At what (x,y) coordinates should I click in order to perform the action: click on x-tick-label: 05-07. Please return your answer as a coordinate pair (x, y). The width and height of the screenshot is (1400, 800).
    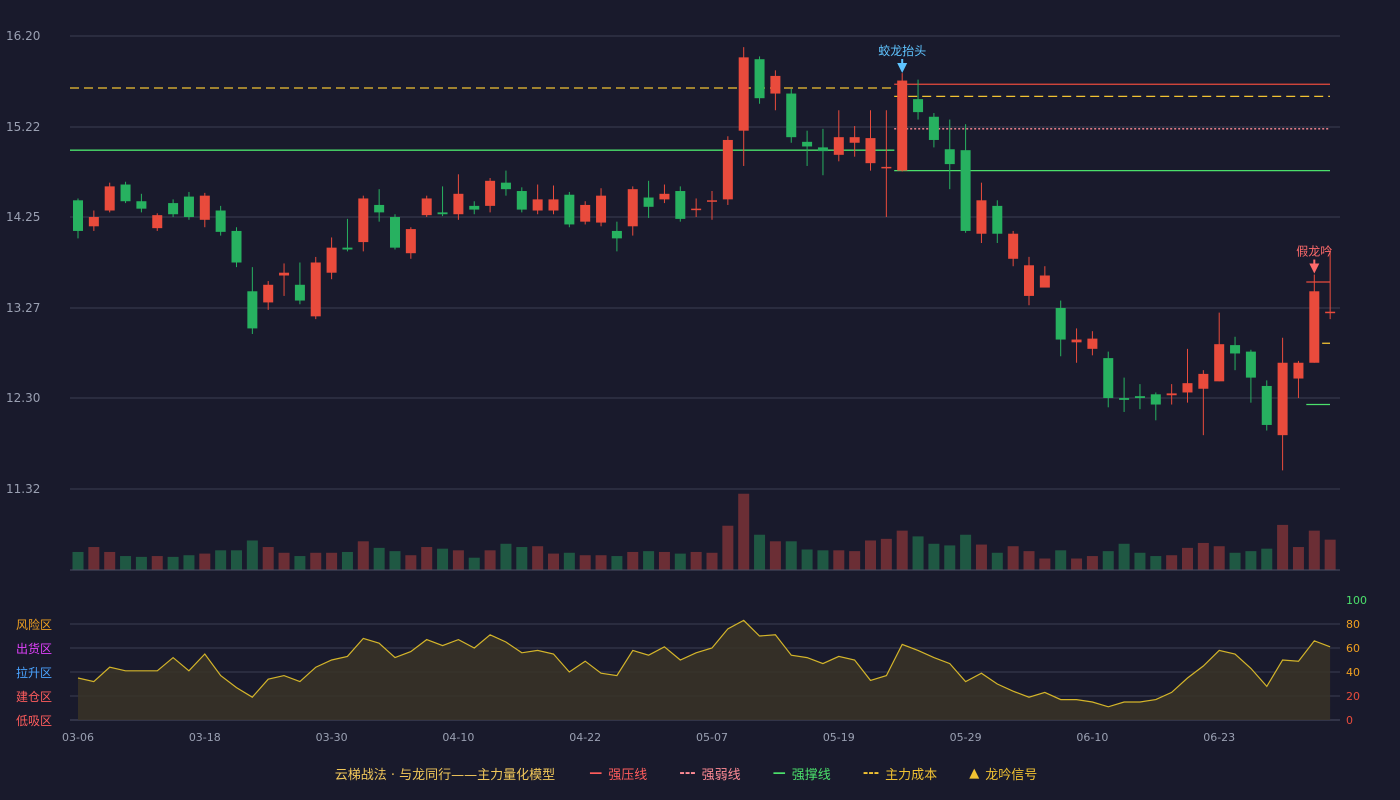
    Looking at the image, I should click on (712, 737).